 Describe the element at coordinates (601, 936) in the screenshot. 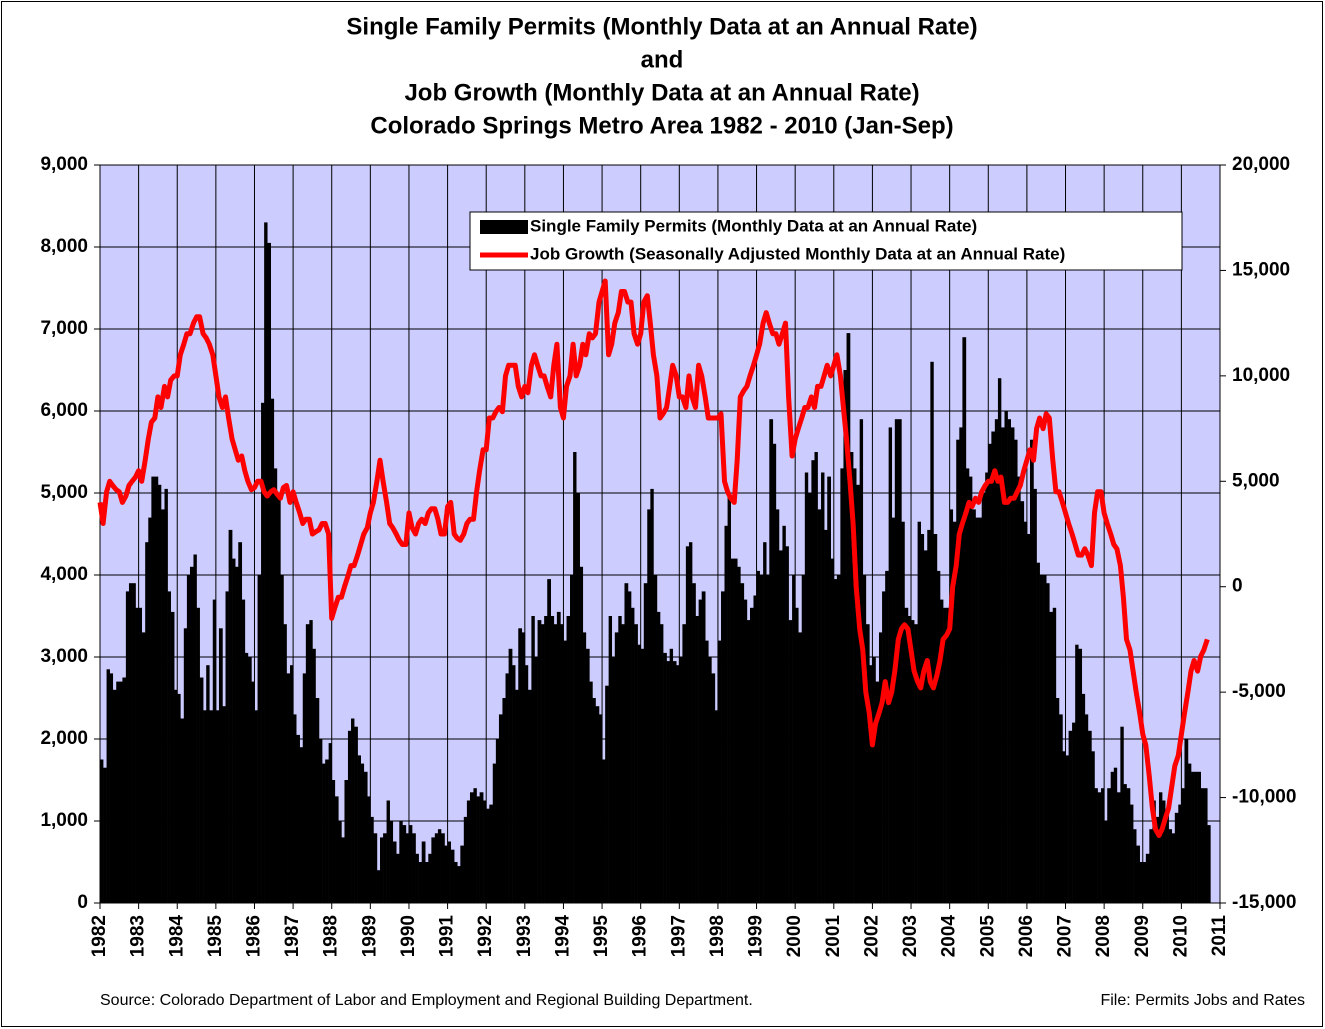

I see `x-tick-label: 1995` at that location.